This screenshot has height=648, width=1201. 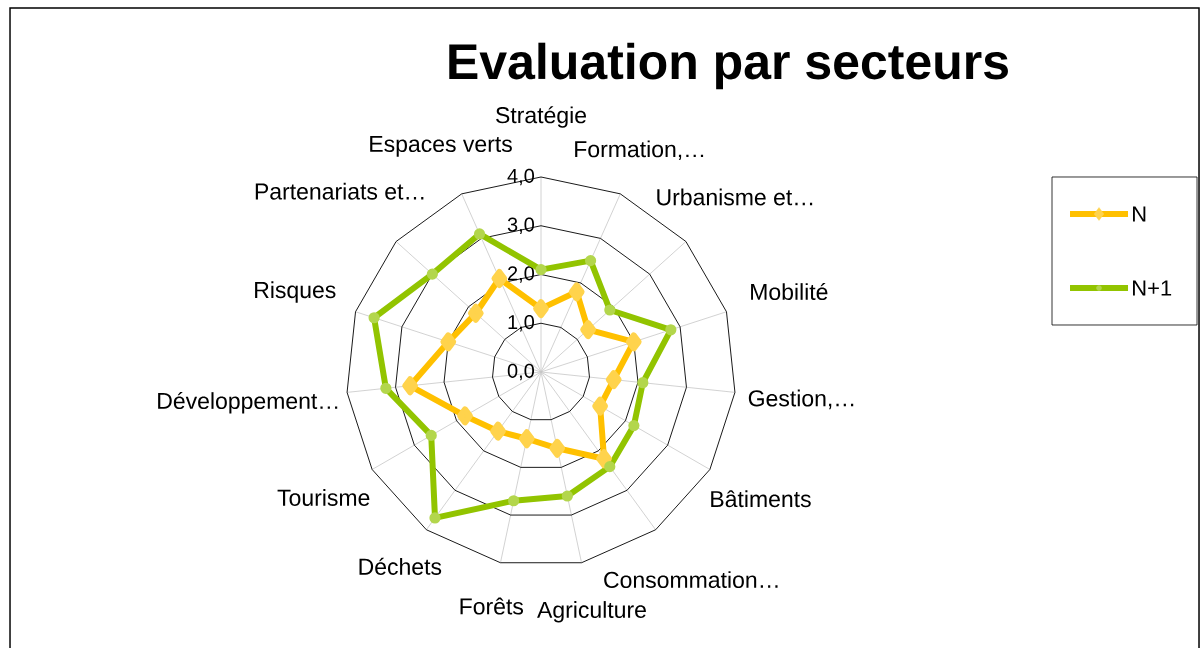 I want to click on spoke-label: Stratégie, so click(x=541, y=117).